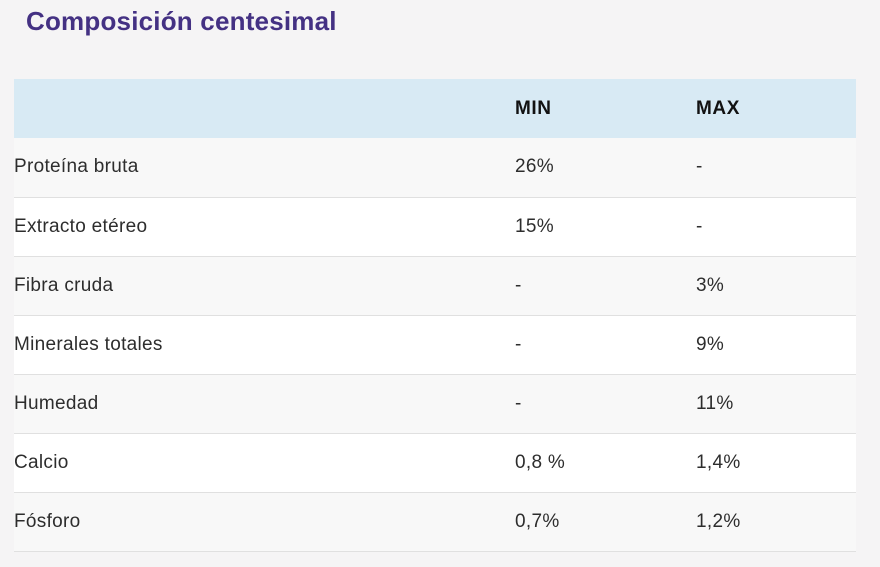  I want to click on column-header-min: MIN, so click(533, 108).